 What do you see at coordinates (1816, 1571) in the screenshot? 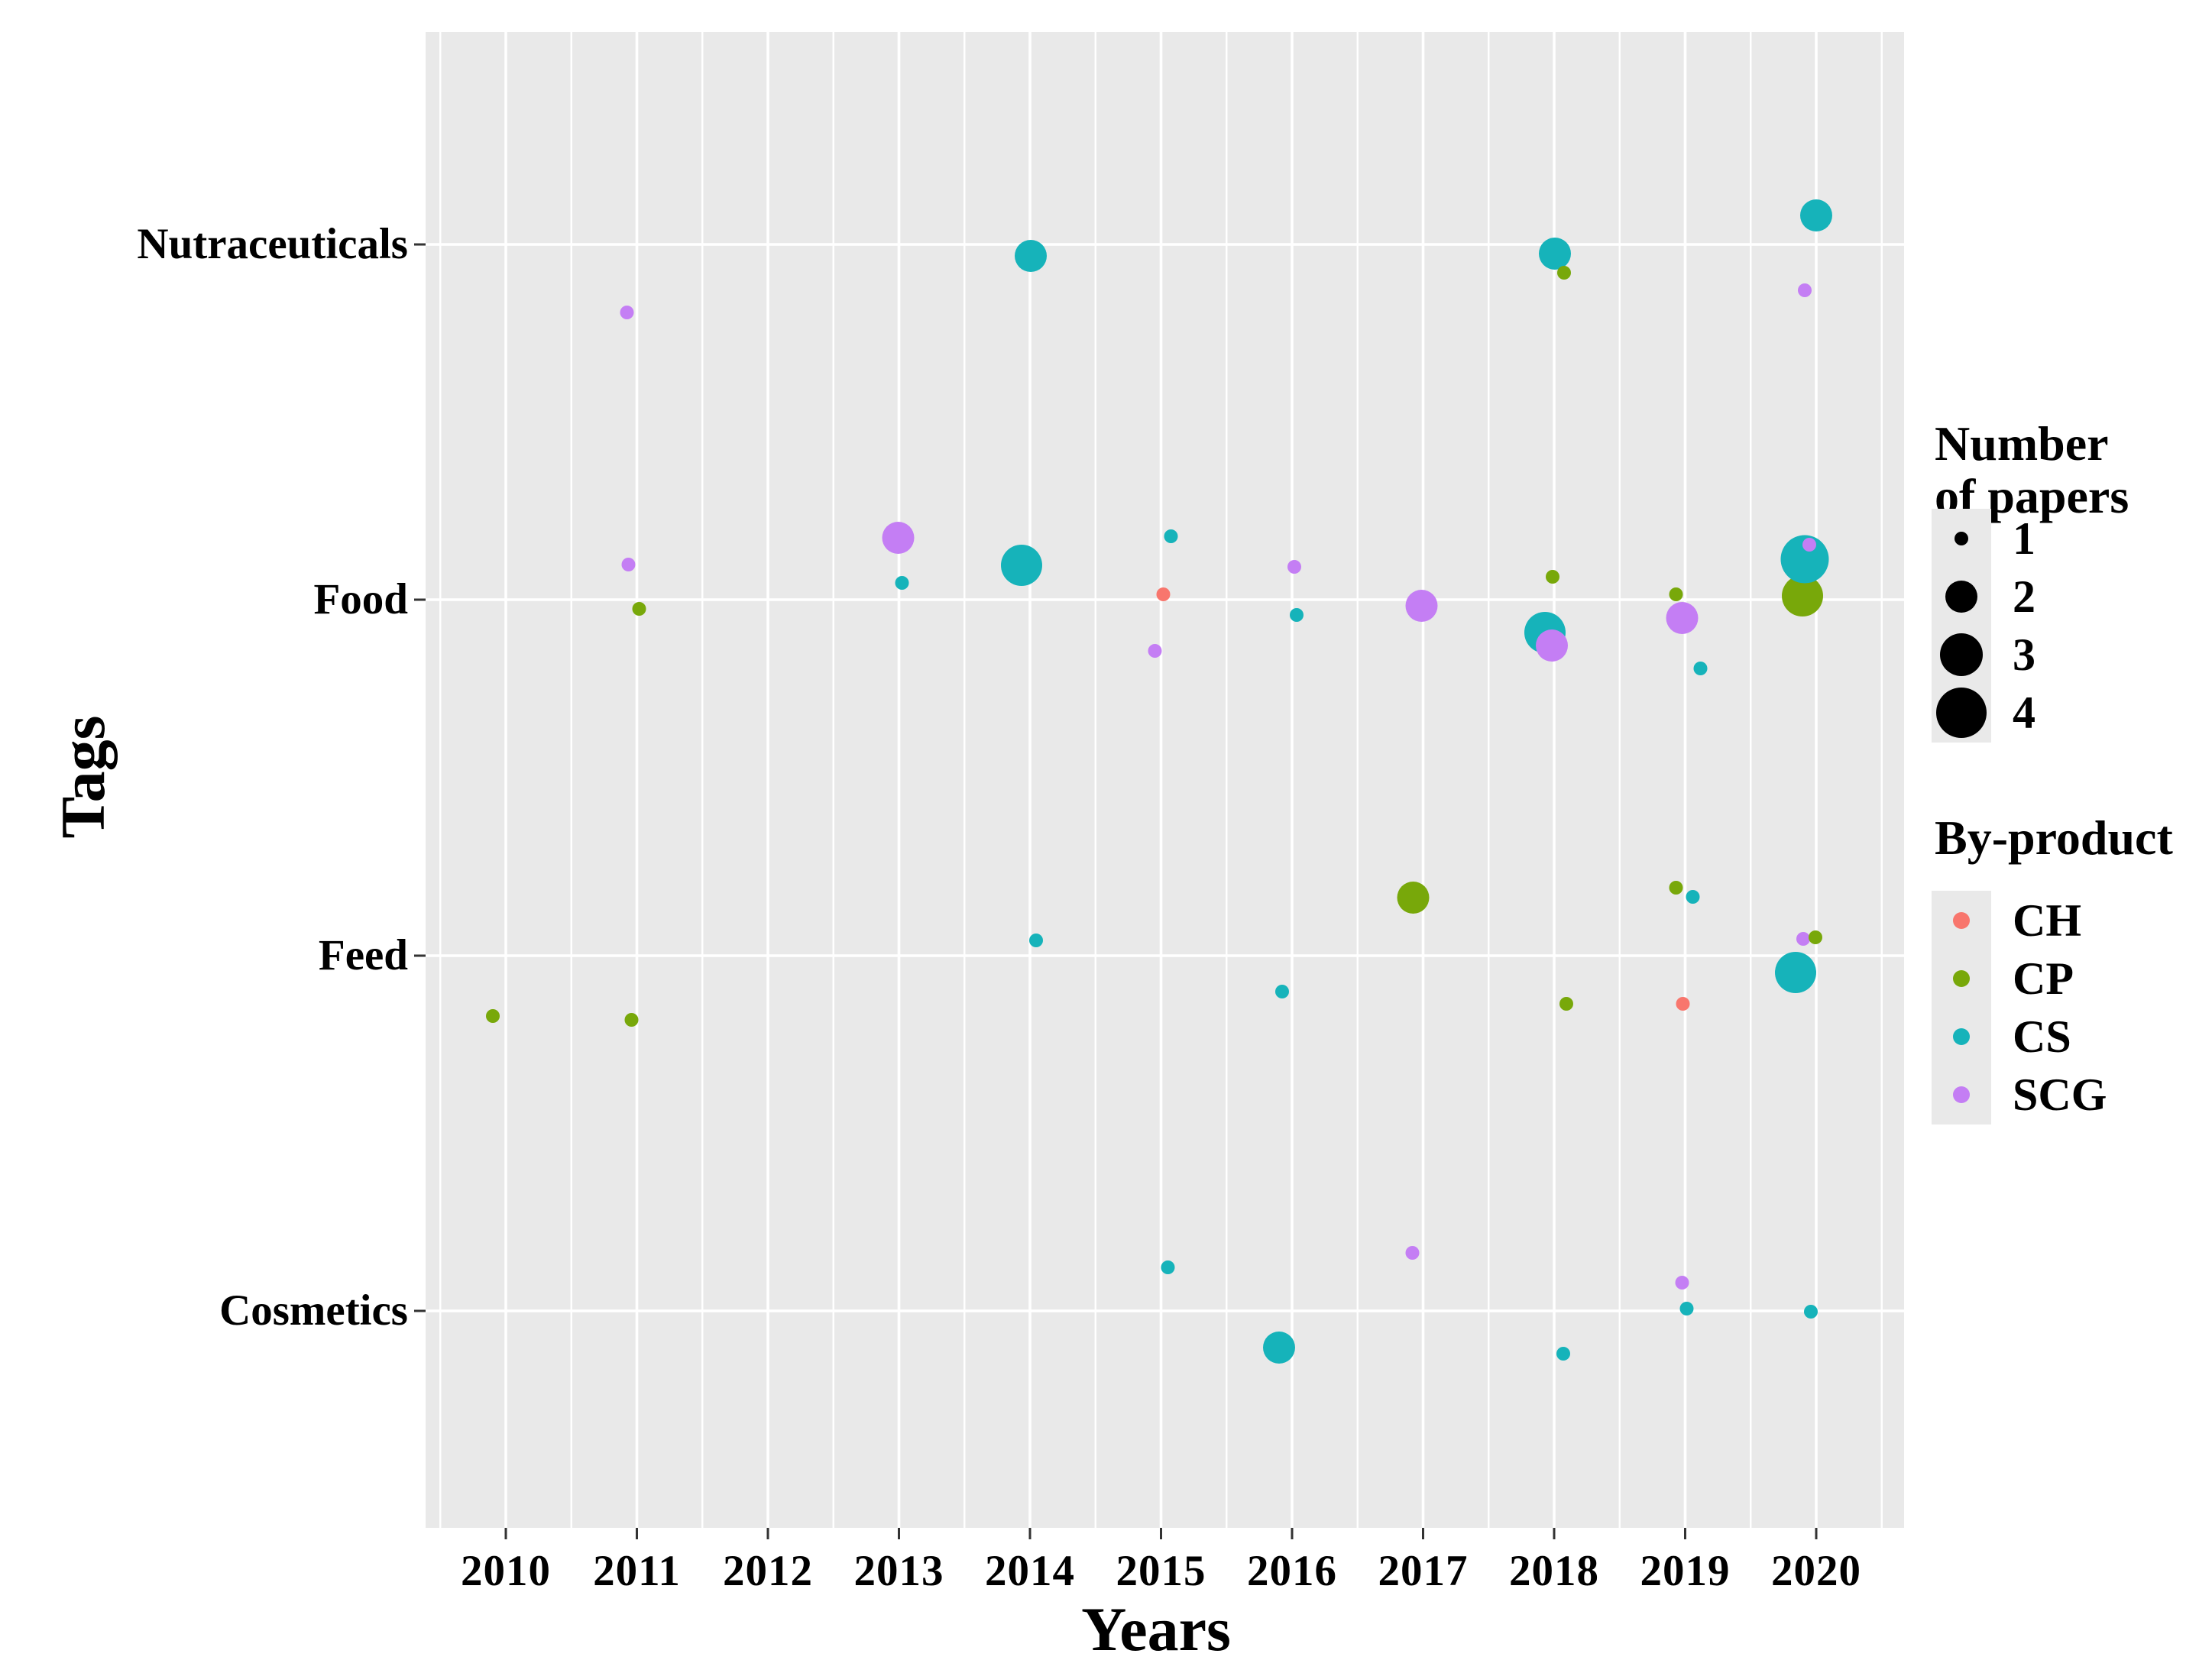
I see `x-tick-label: 2020` at bounding box center [1816, 1571].